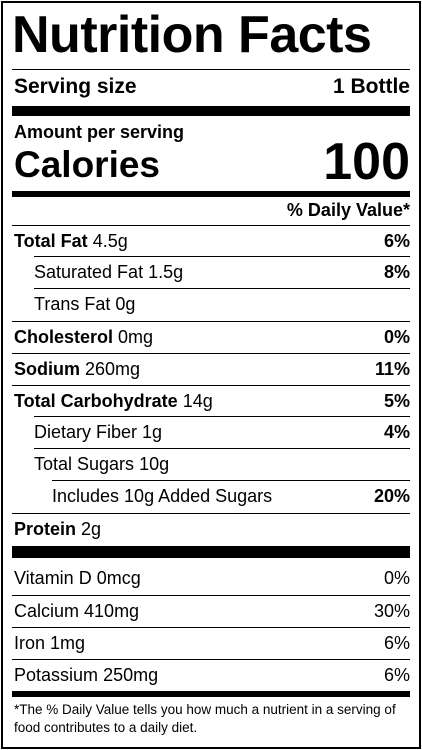  Describe the element at coordinates (110, 241) in the screenshot. I see `nutrient-amount: 4.5g` at that location.